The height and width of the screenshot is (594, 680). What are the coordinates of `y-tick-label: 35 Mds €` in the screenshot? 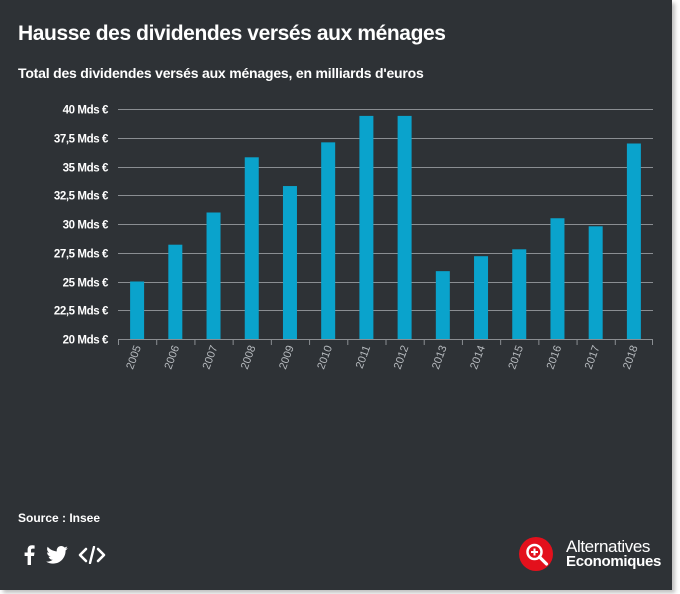 It's located at (86, 169).